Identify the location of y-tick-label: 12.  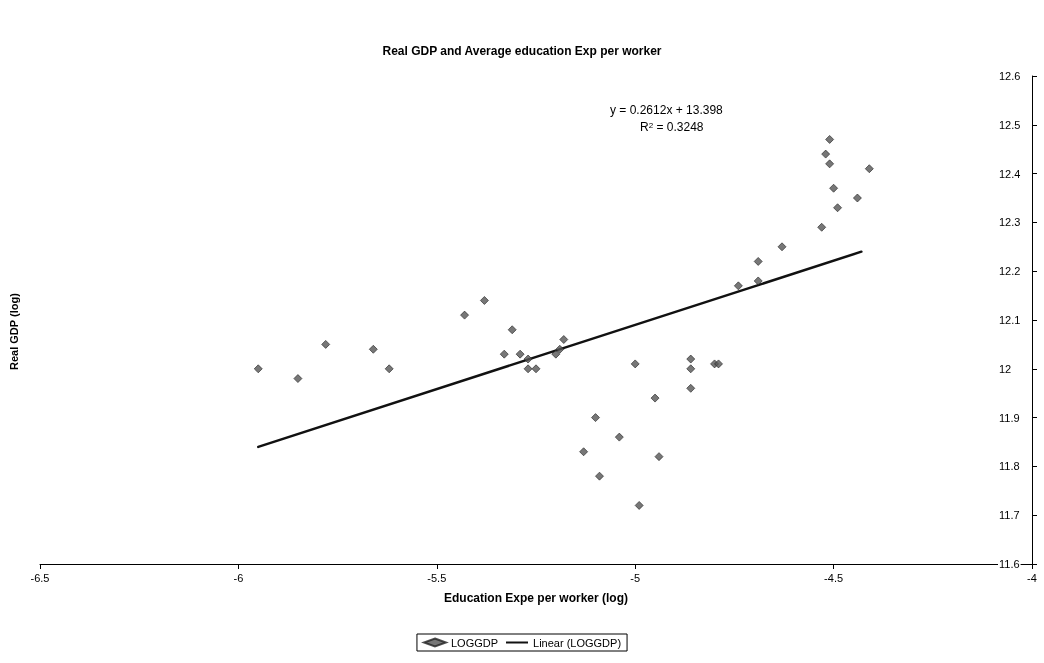
(1005, 368).